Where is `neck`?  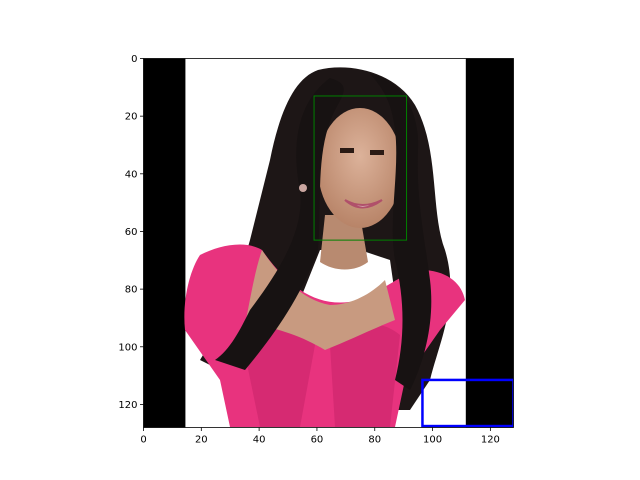
neck is located at coordinates (344, 242).